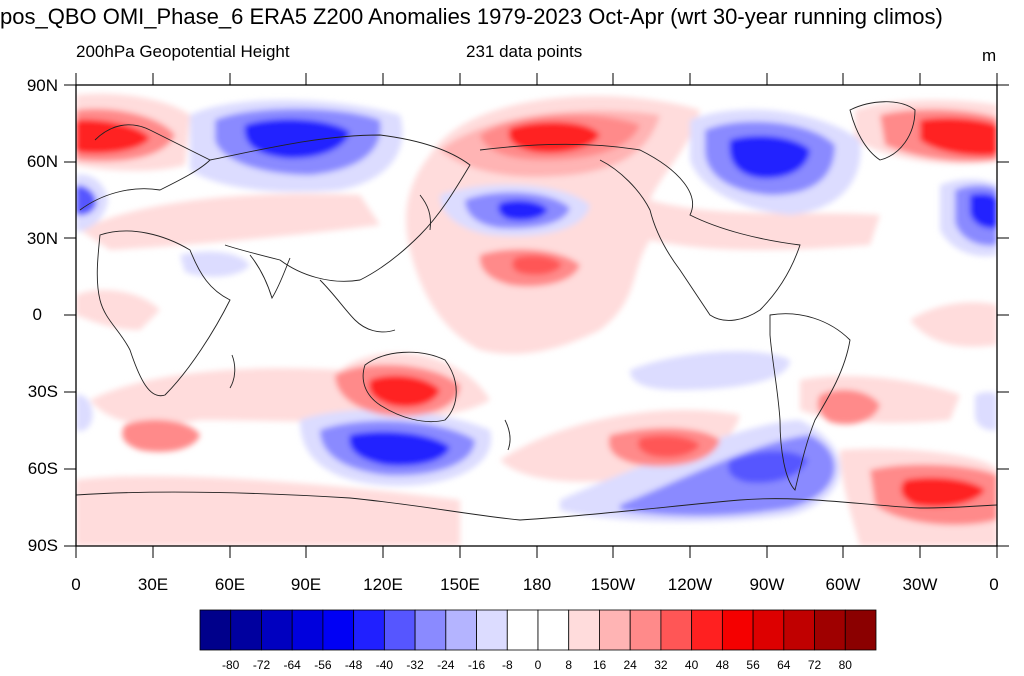 The image size is (1024, 676). What do you see at coordinates (76, 584) in the screenshot?
I see `lon-label-0: 0` at bounding box center [76, 584].